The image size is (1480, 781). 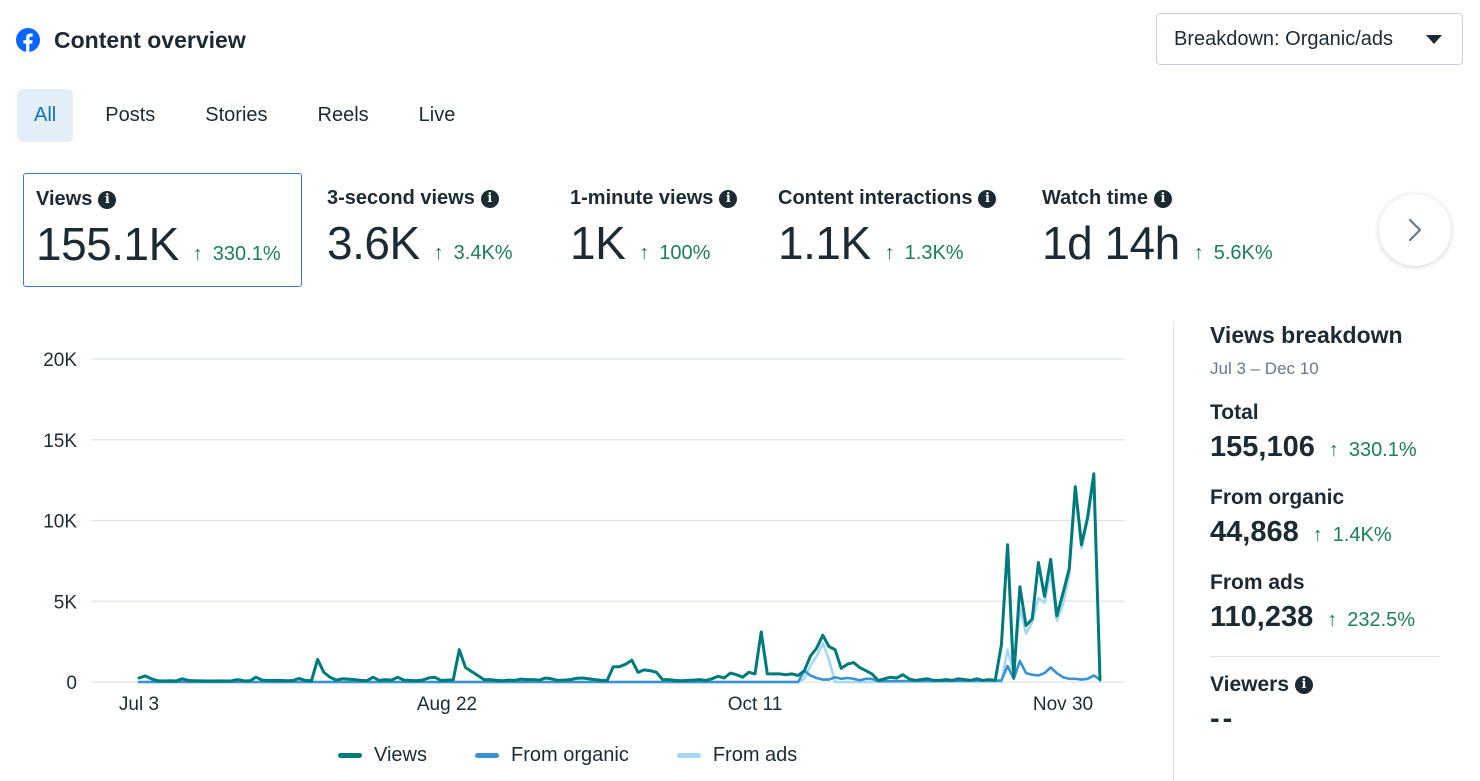 What do you see at coordinates (139, 704) in the screenshot?
I see `x-tick-label: Jul 3` at bounding box center [139, 704].